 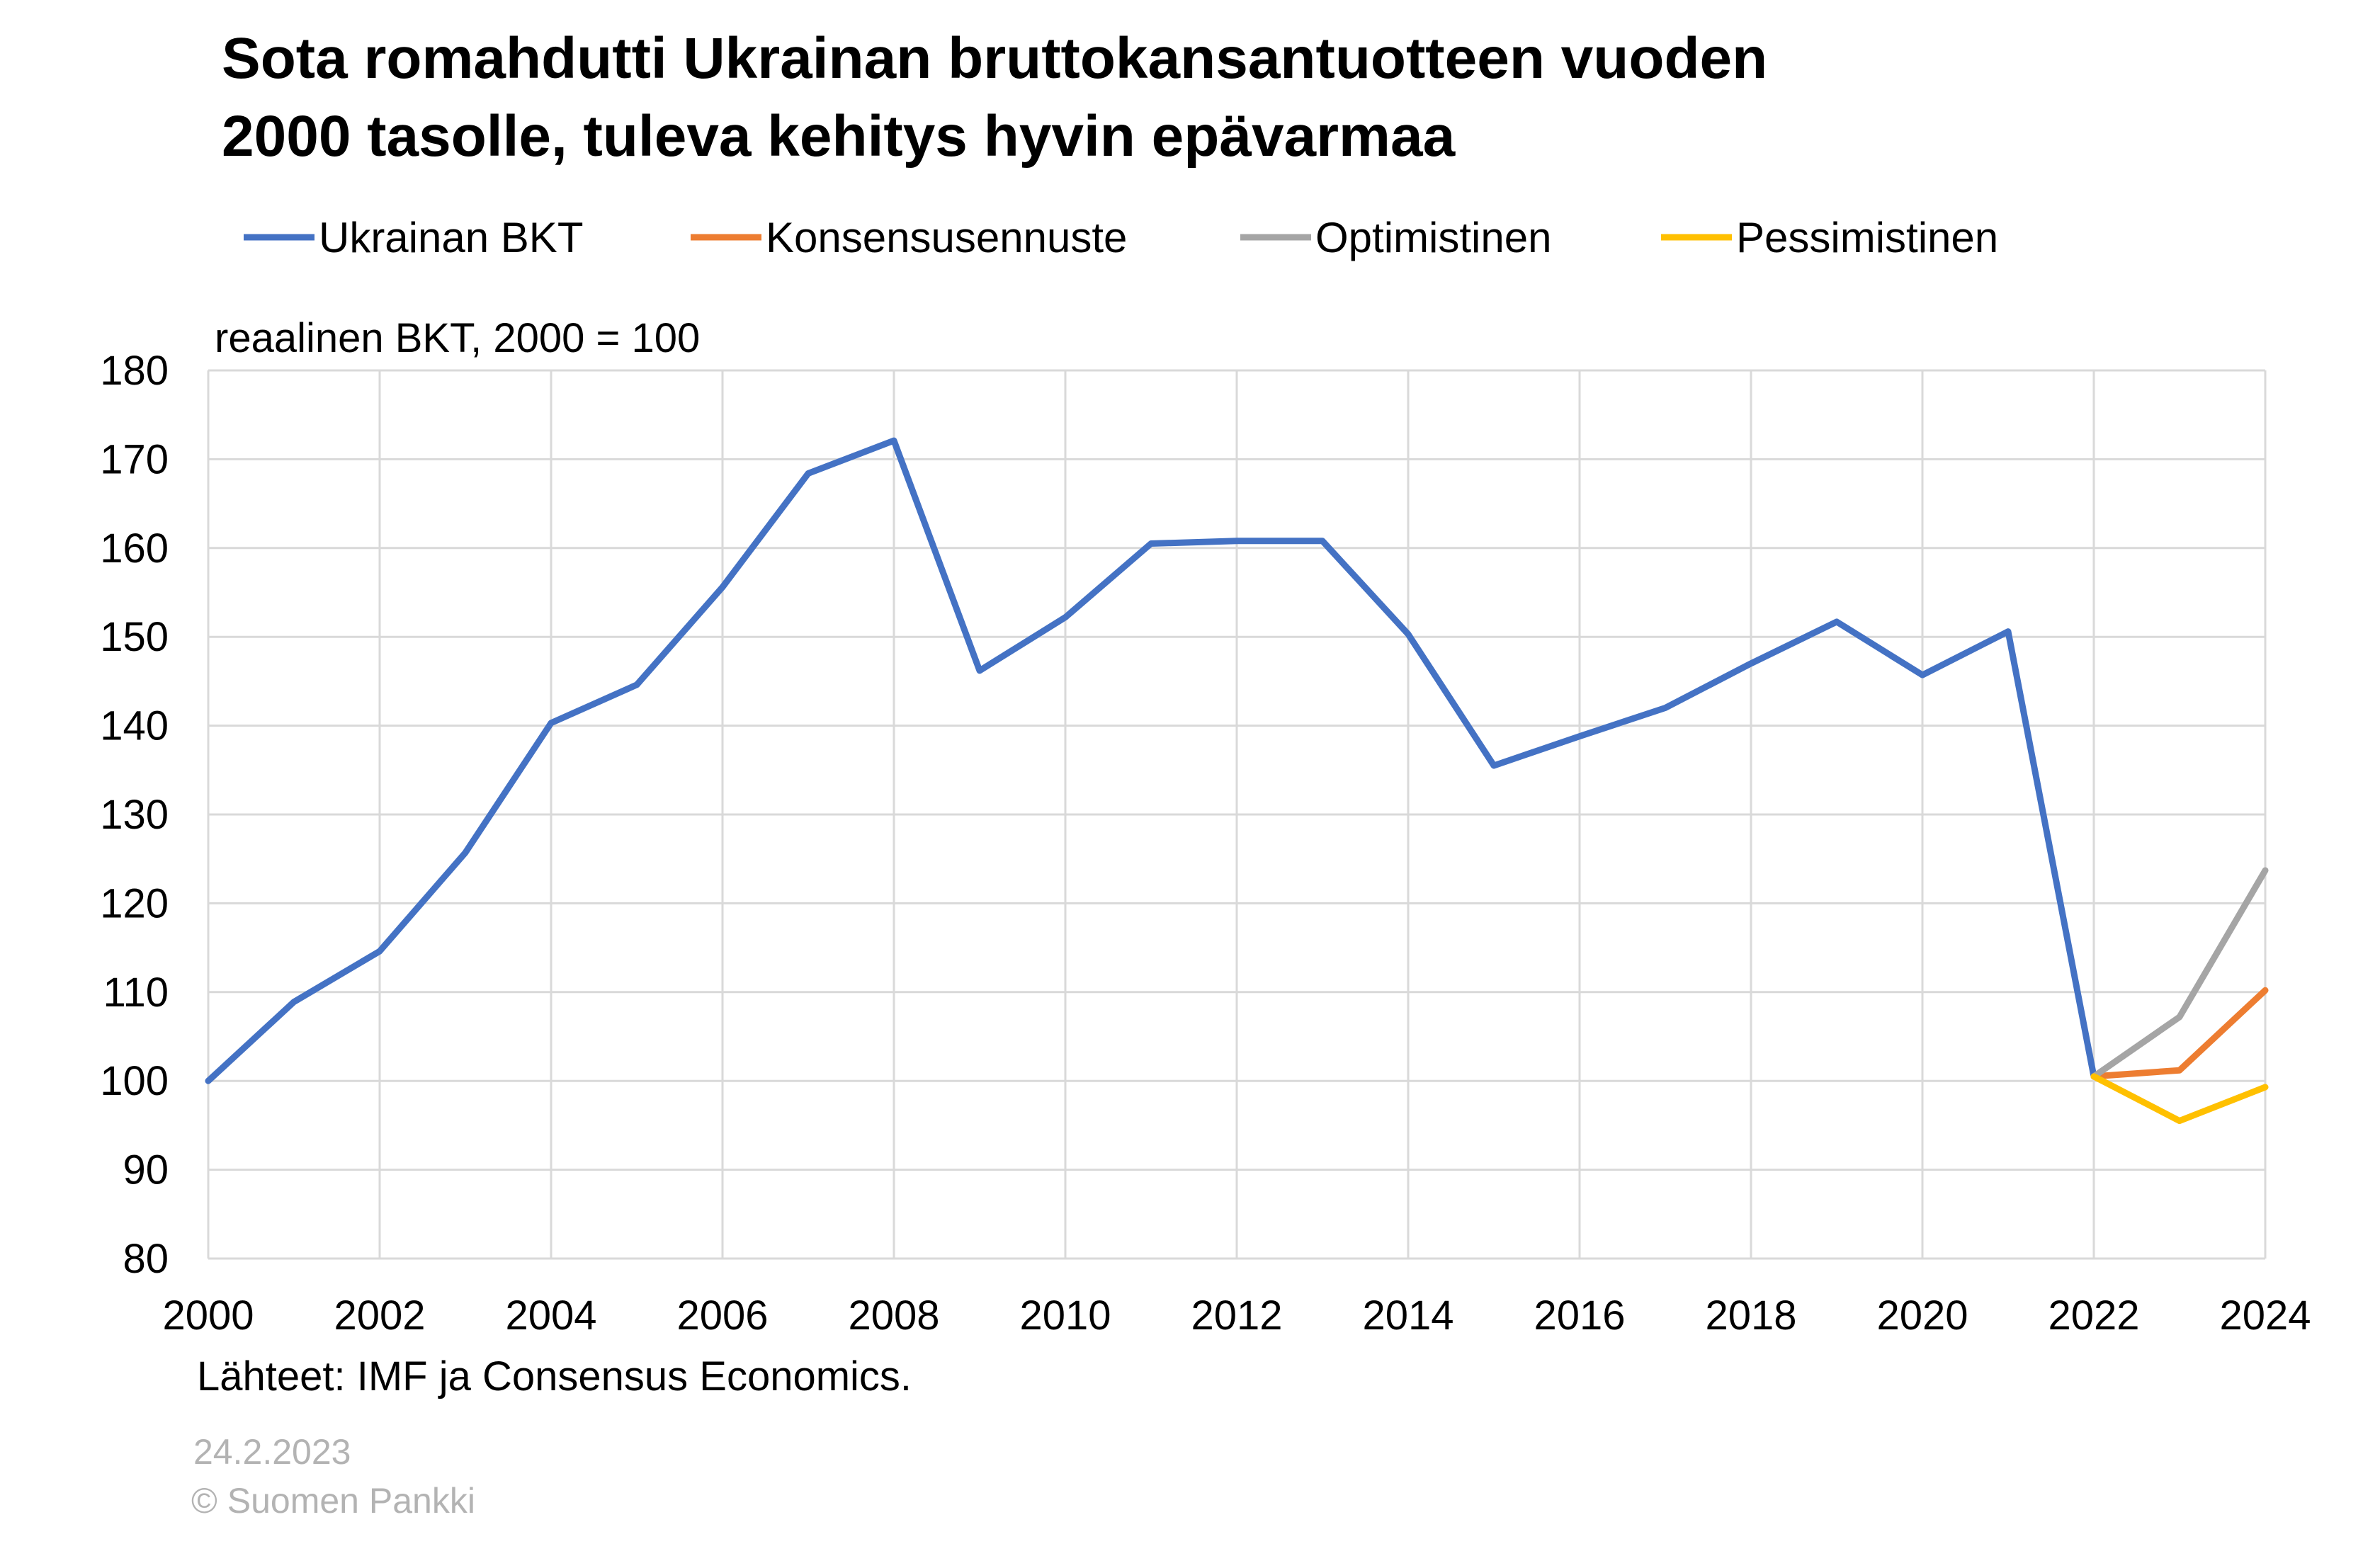 What do you see at coordinates (2265, 1316) in the screenshot?
I see `x-tick-label: 2024` at bounding box center [2265, 1316].